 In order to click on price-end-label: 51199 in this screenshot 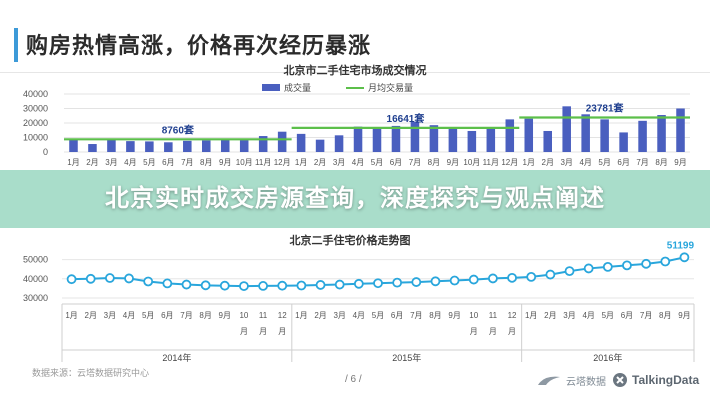, I will do `click(681, 245)`.